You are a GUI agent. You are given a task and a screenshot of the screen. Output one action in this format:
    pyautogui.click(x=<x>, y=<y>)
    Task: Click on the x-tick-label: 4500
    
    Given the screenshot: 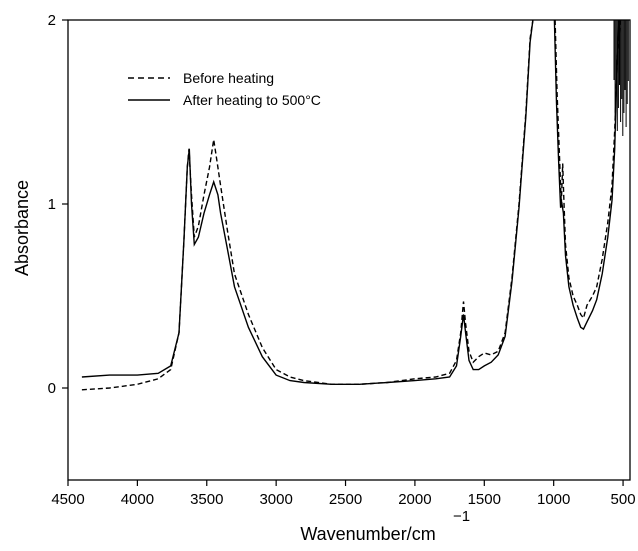 What is the action you would take?
    pyautogui.click(x=67, y=499)
    